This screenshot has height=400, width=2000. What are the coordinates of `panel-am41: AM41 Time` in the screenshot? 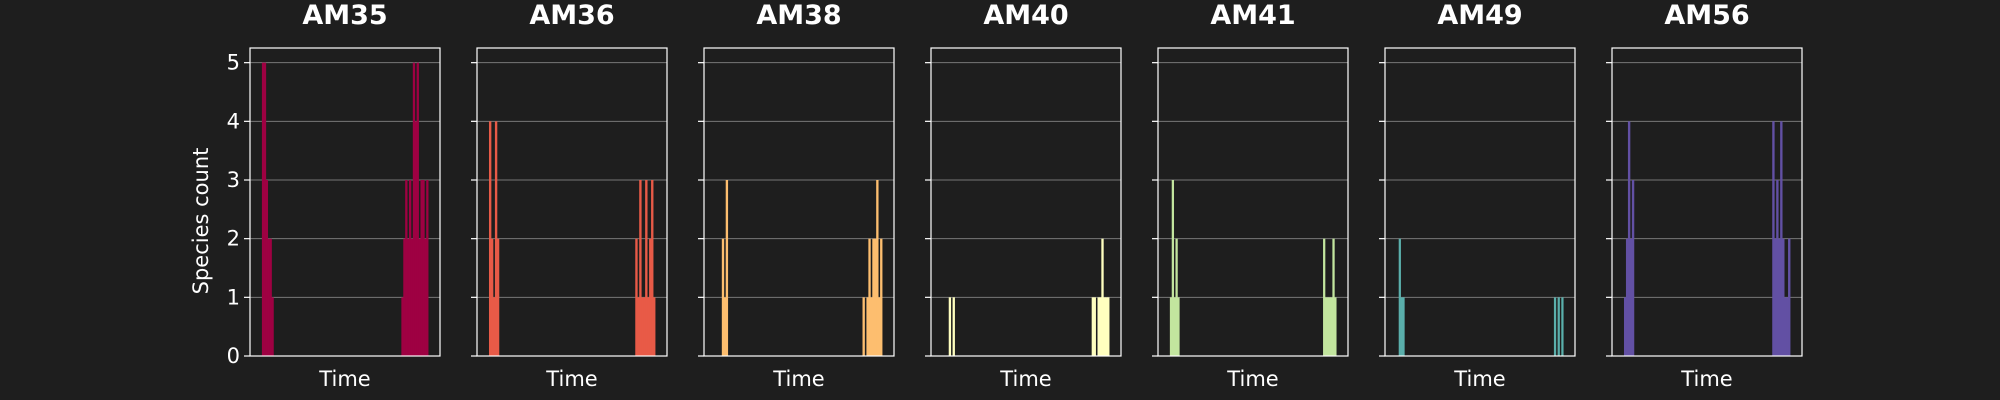 It's located at (1250, 195).